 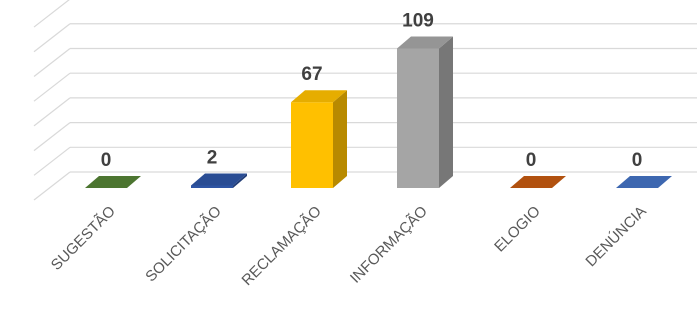 I want to click on data-label: 2, so click(x=212, y=157).